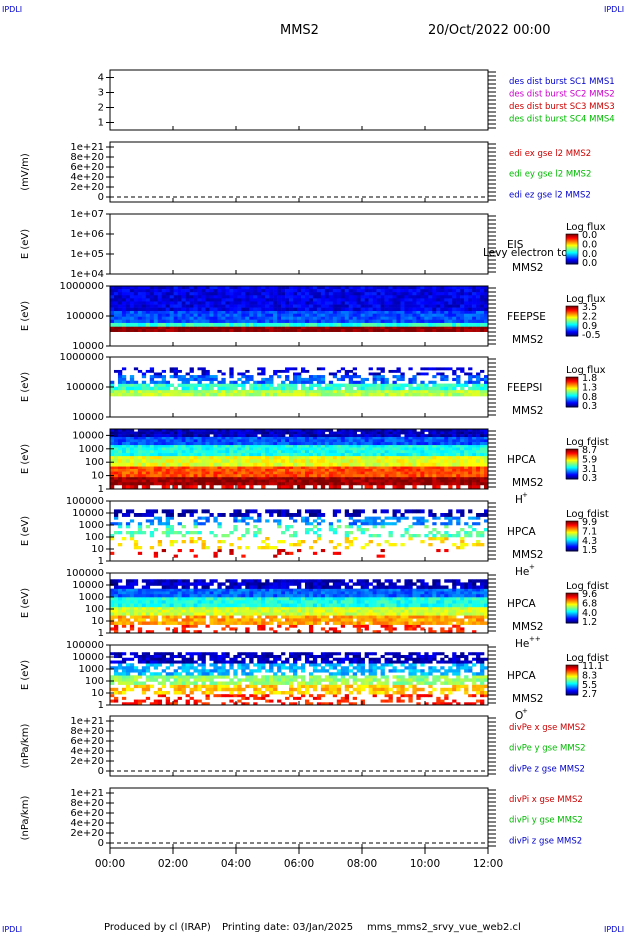  I want to click on eis-instrument-label: EIS, so click(515, 245).